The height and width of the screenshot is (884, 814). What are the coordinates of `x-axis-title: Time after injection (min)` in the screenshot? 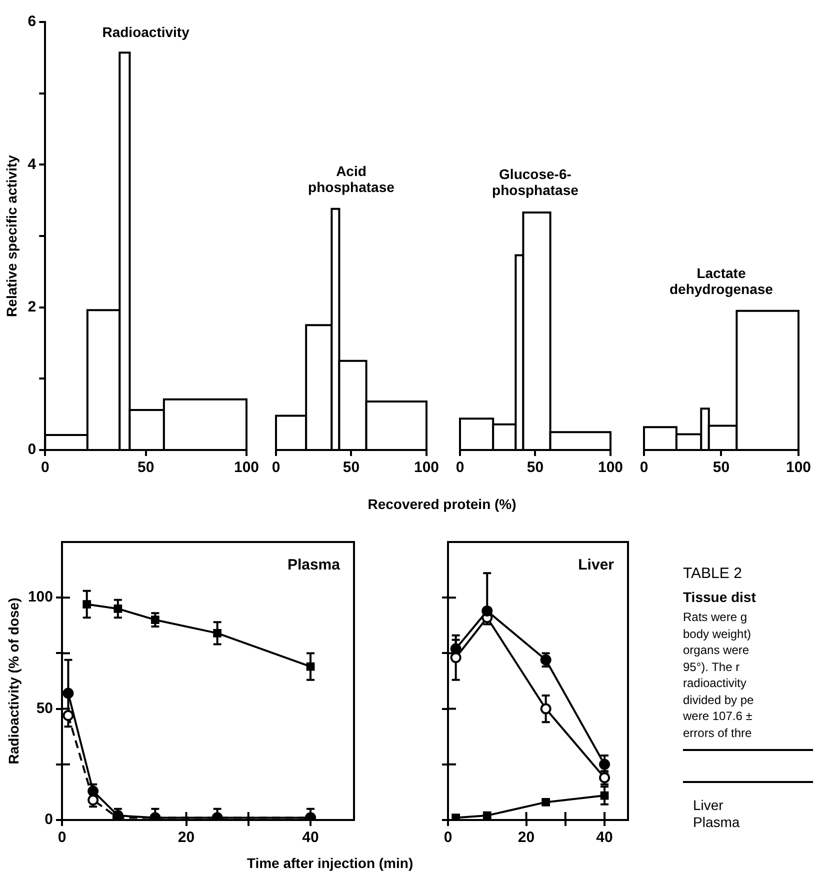 It's located at (330, 863).